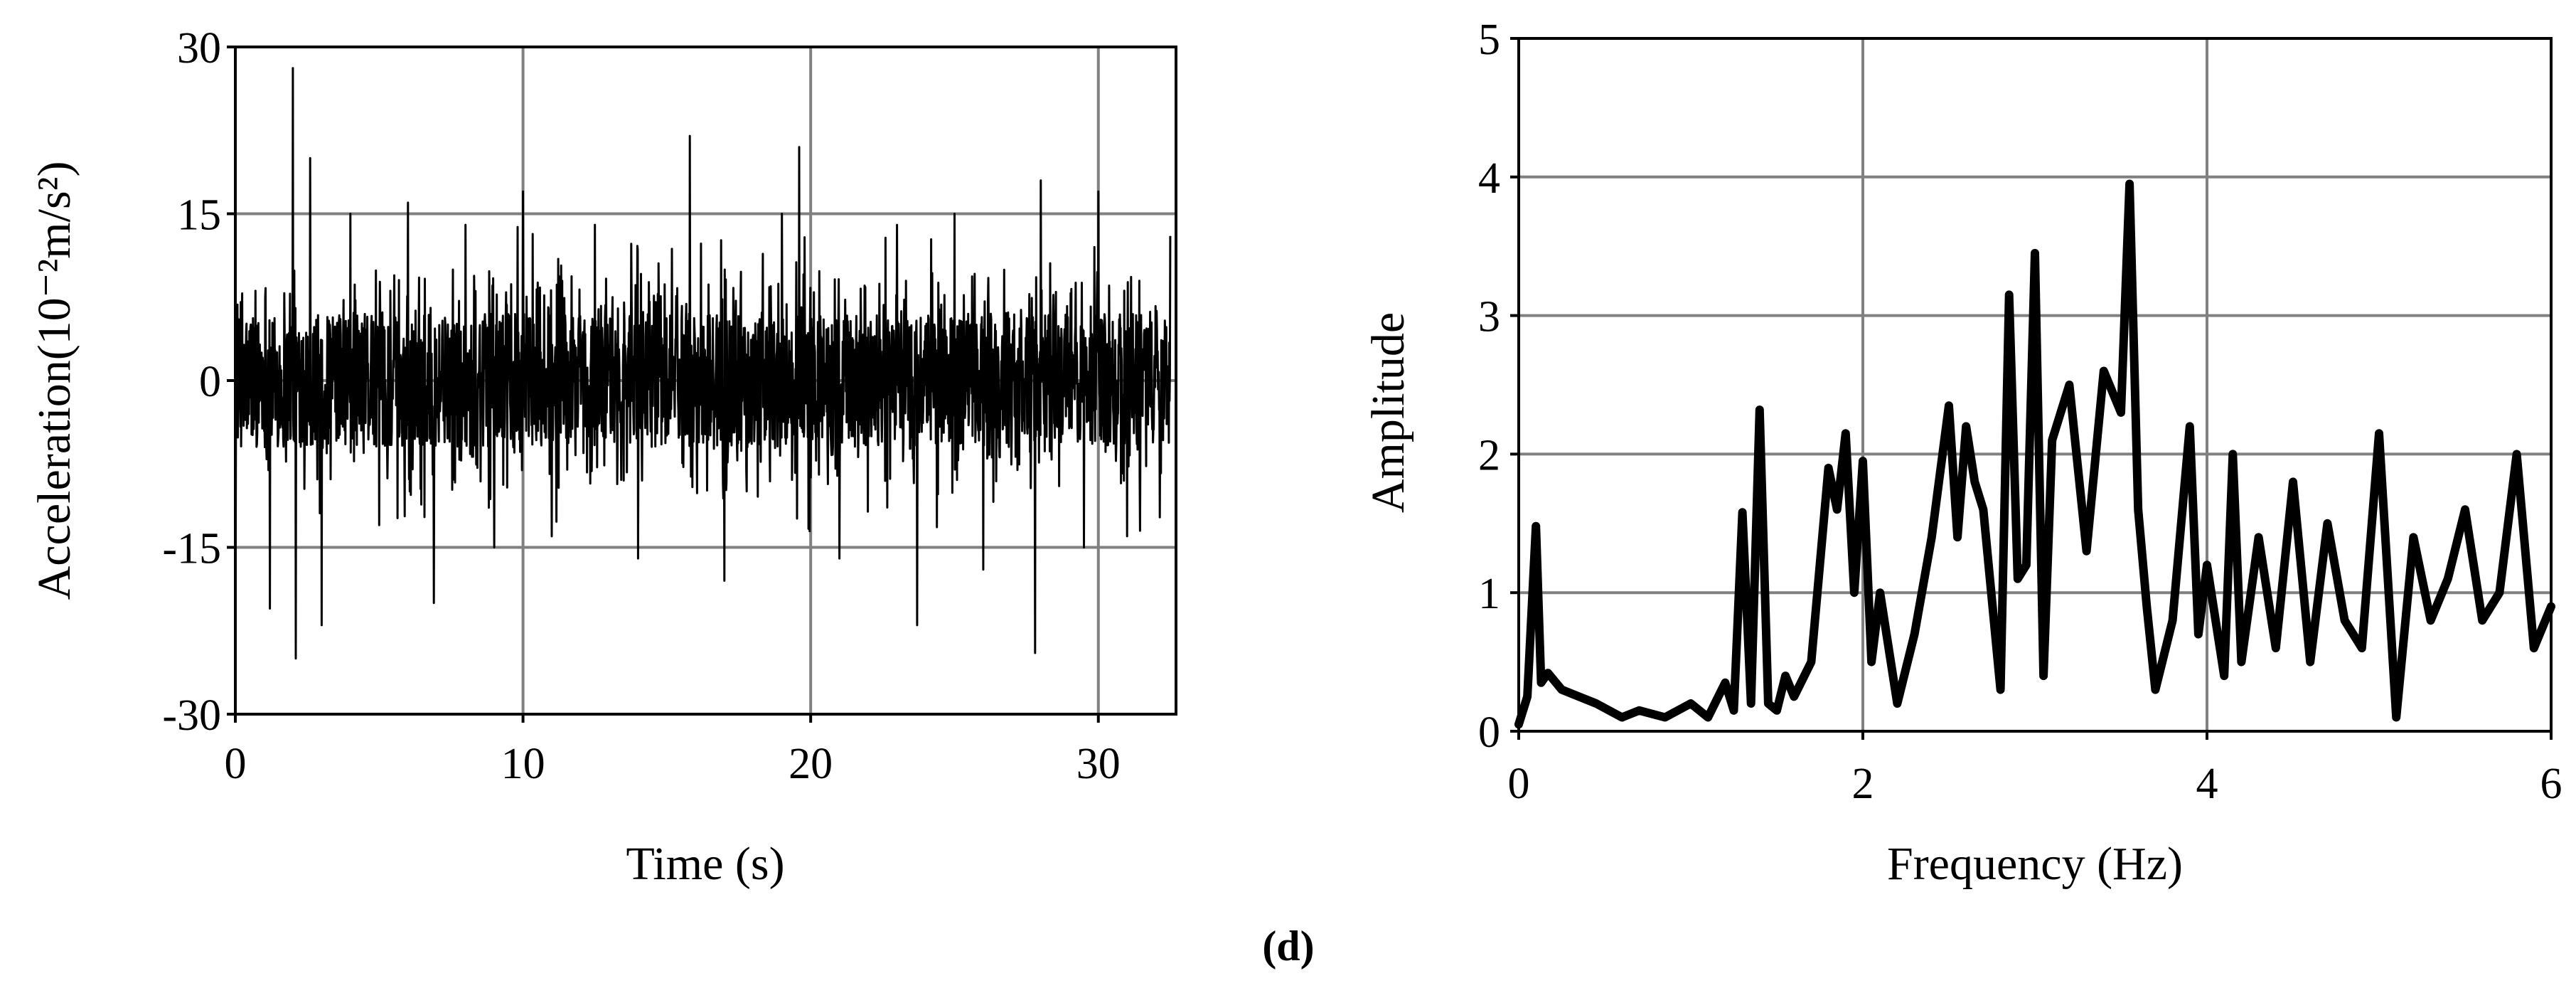  Describe the element at coordinates (1098, 764) in the screenshot. I see `x-tick-label: 30` at that location.